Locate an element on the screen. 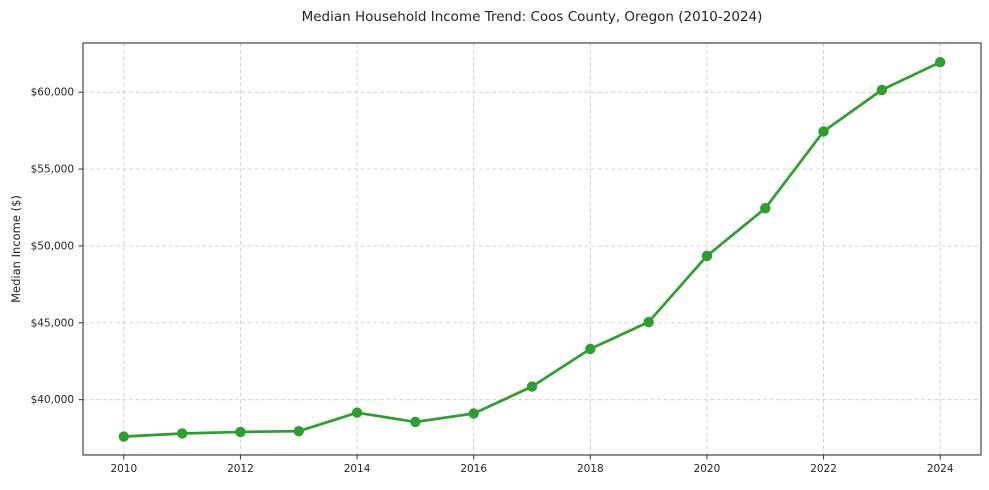 Image resolution: width=989 pixels, height=490 pixels. y-tick-label: $40,000 is located at coordinates (52, 400).